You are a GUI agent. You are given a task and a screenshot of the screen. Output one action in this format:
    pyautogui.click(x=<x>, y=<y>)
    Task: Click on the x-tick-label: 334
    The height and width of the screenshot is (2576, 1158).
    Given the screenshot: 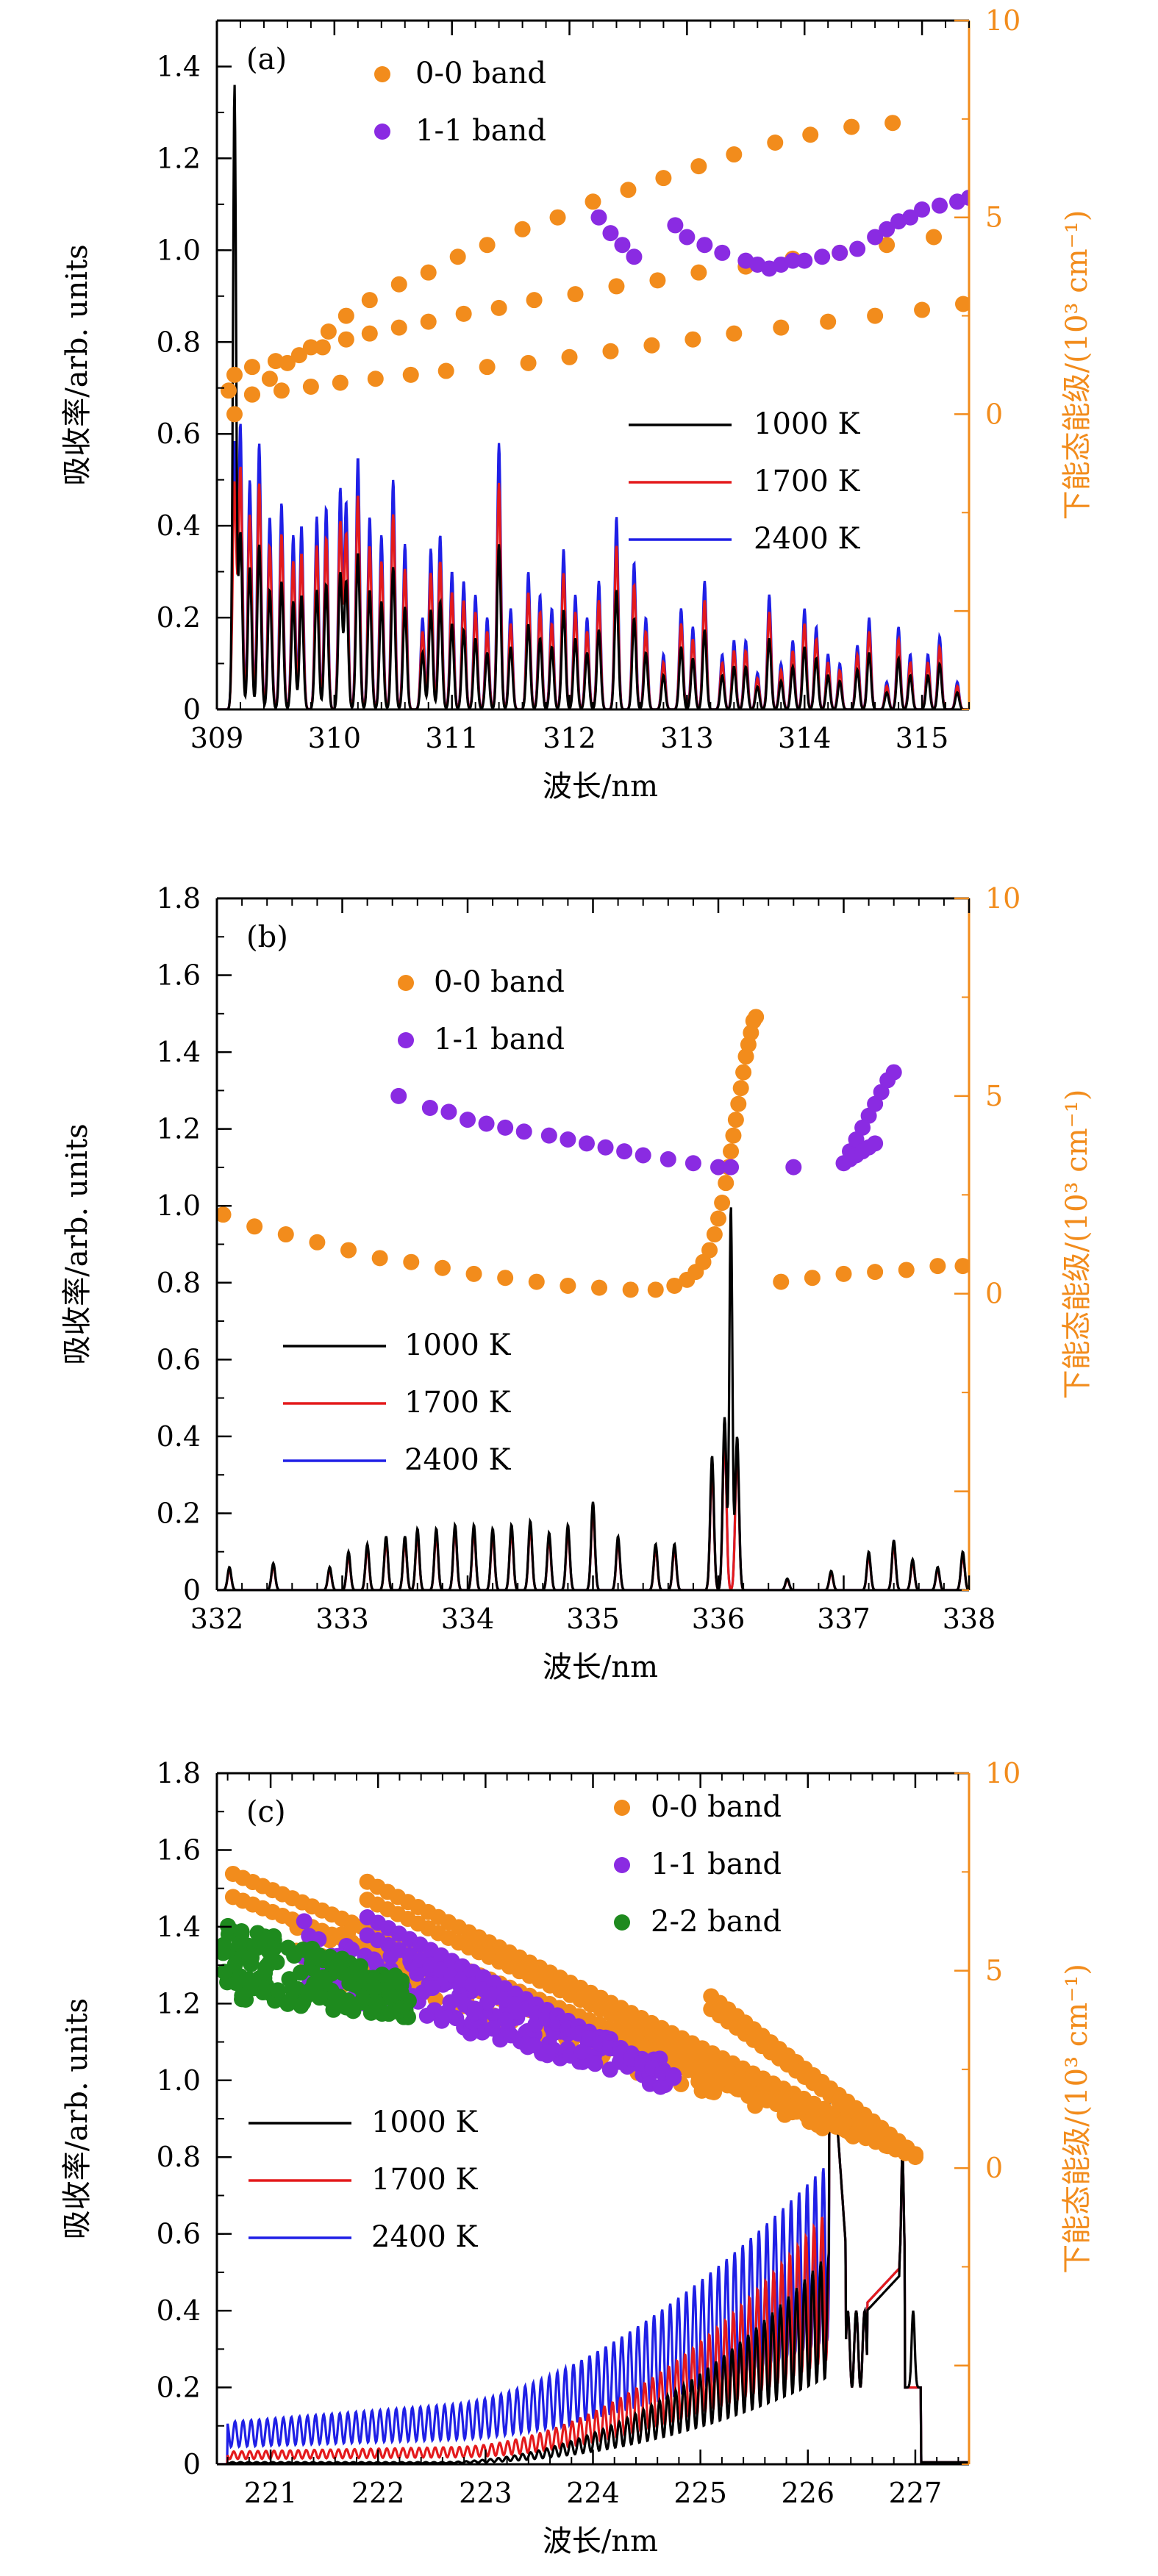 What is the action you would take?
    pyautogui.click(x=468, y=1619)
    